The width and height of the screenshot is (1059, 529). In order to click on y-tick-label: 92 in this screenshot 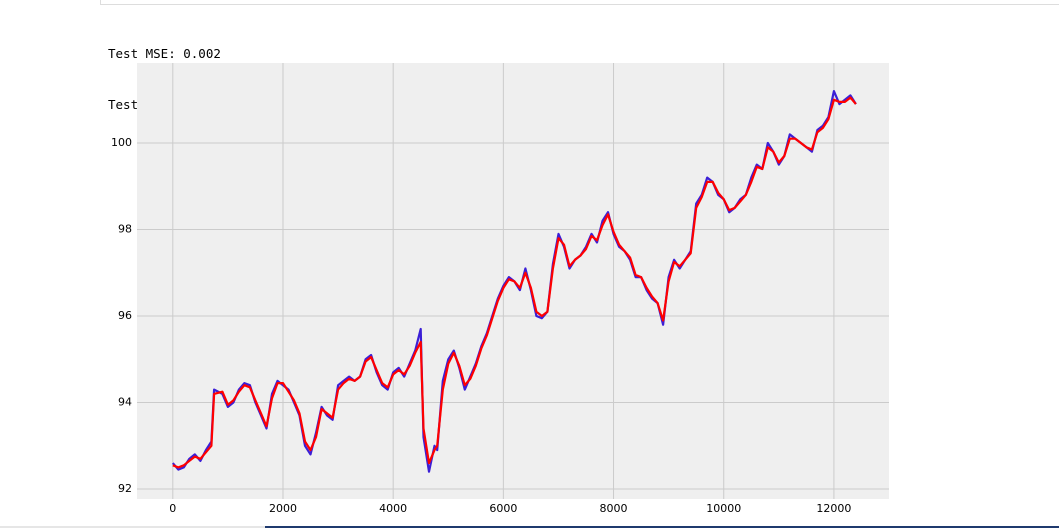, I will do `click(125, 488)`.